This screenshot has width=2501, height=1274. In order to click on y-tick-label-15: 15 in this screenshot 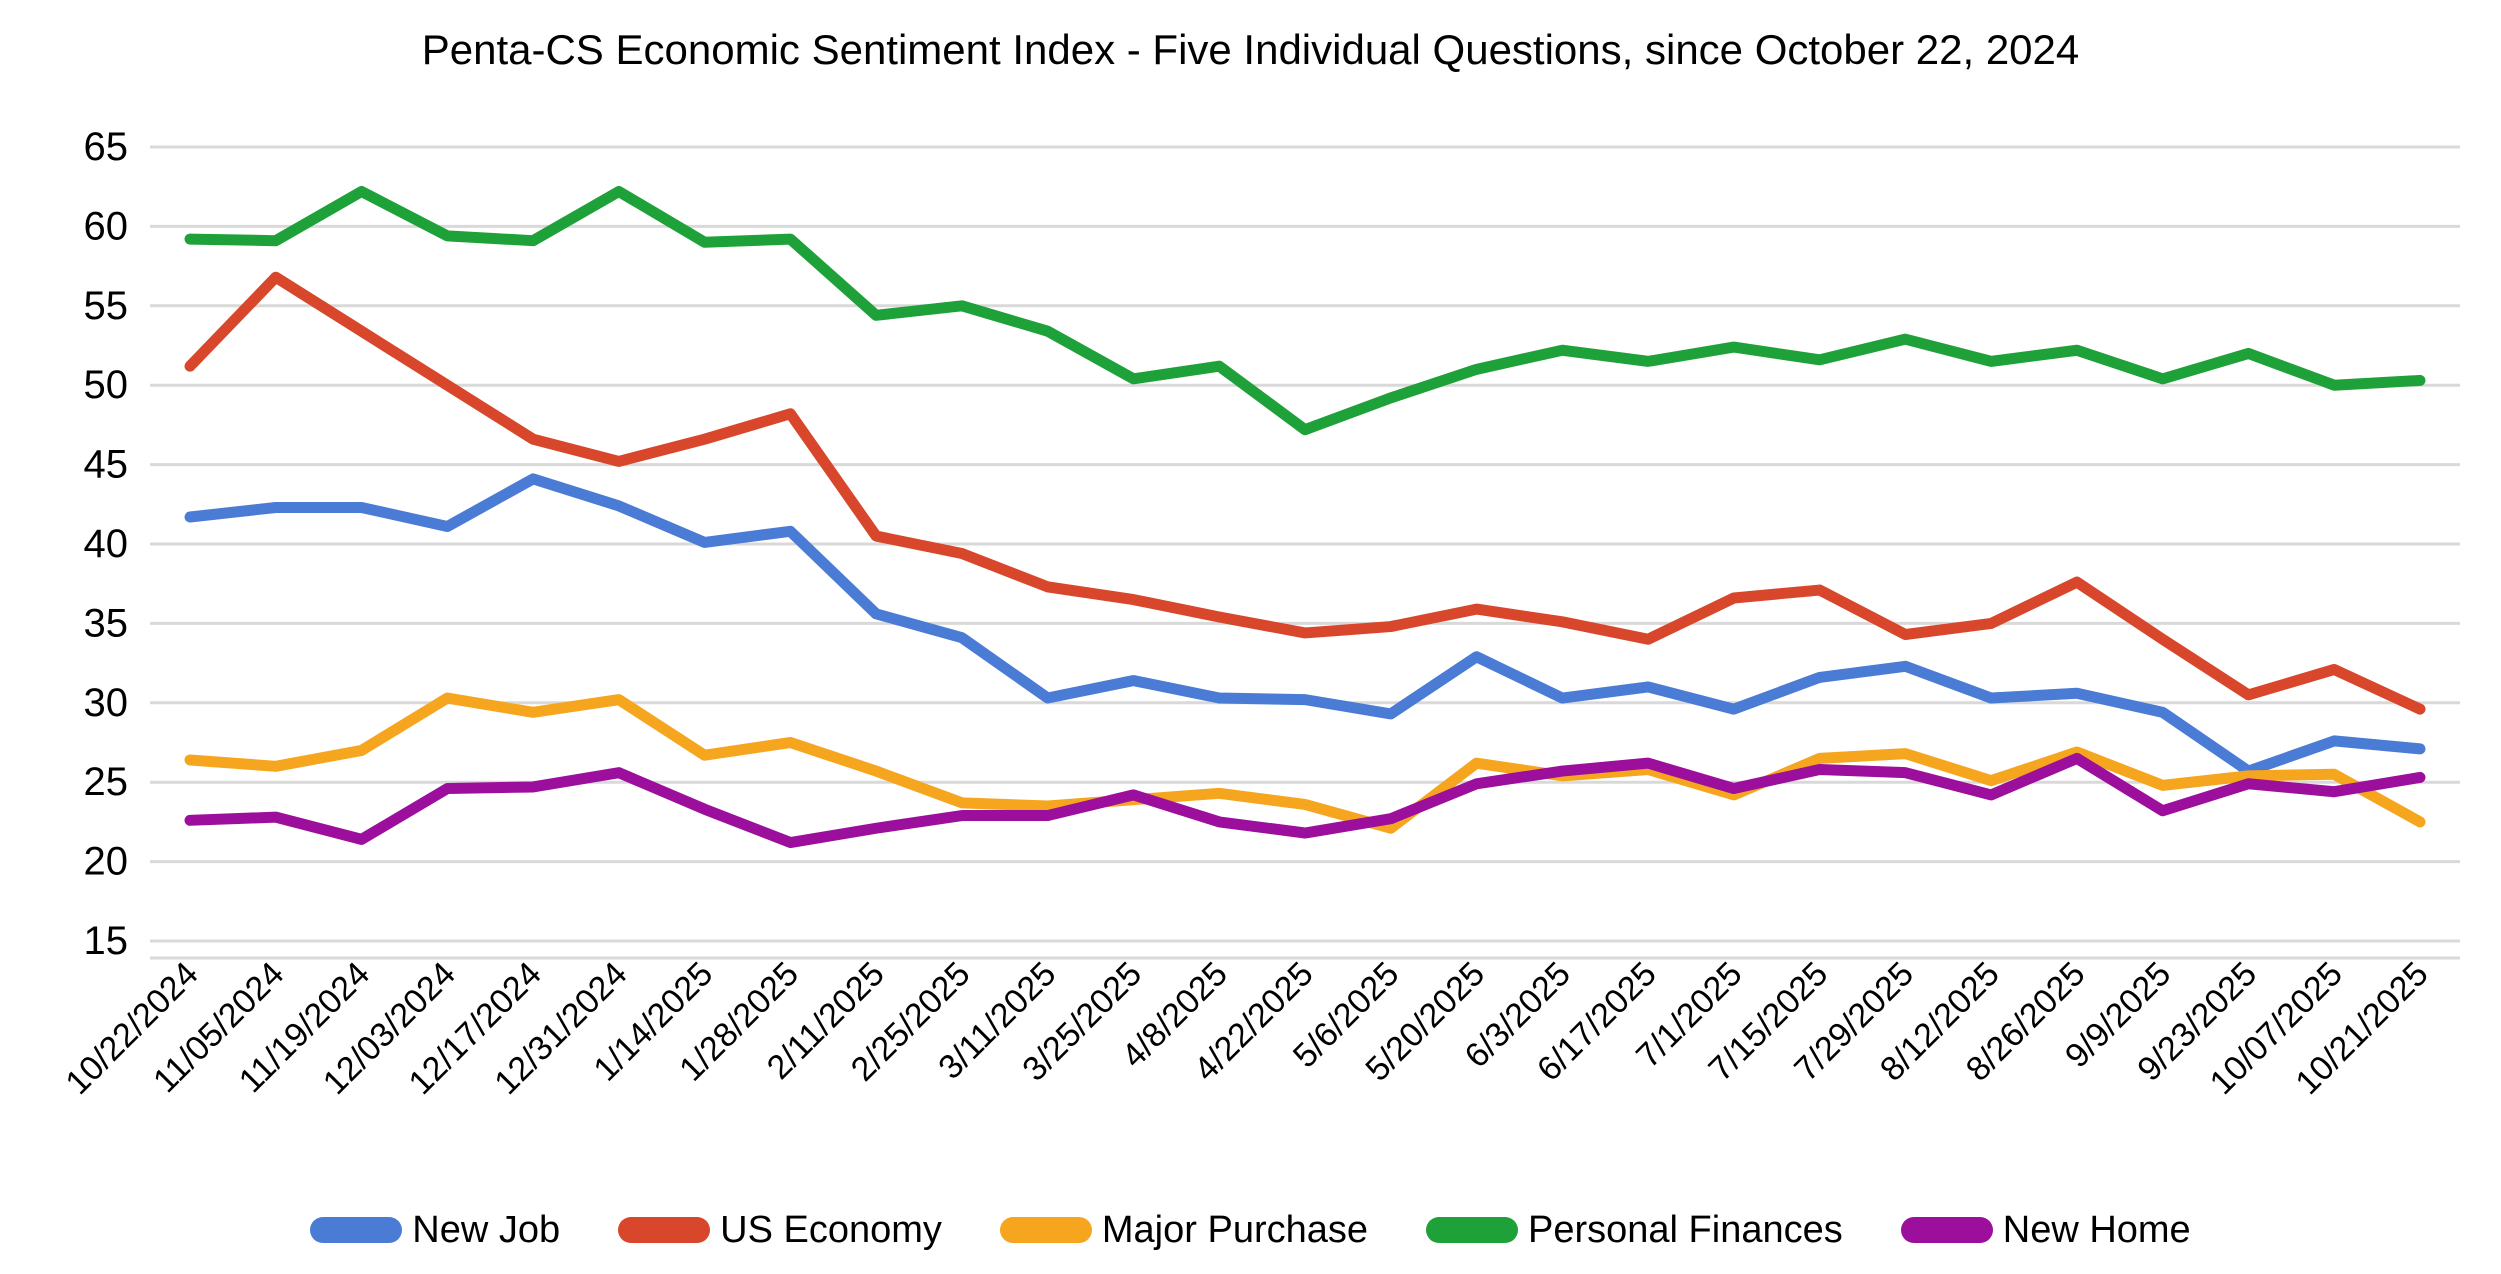, I will do `click(106, 941)`.